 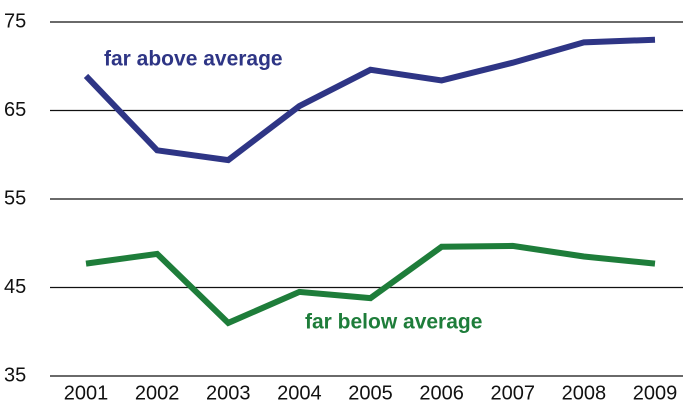 What do you see at coordinates (15, 198) in the screenshot?
I see `y-tick-label: 55` at bounding box center [15, 198].